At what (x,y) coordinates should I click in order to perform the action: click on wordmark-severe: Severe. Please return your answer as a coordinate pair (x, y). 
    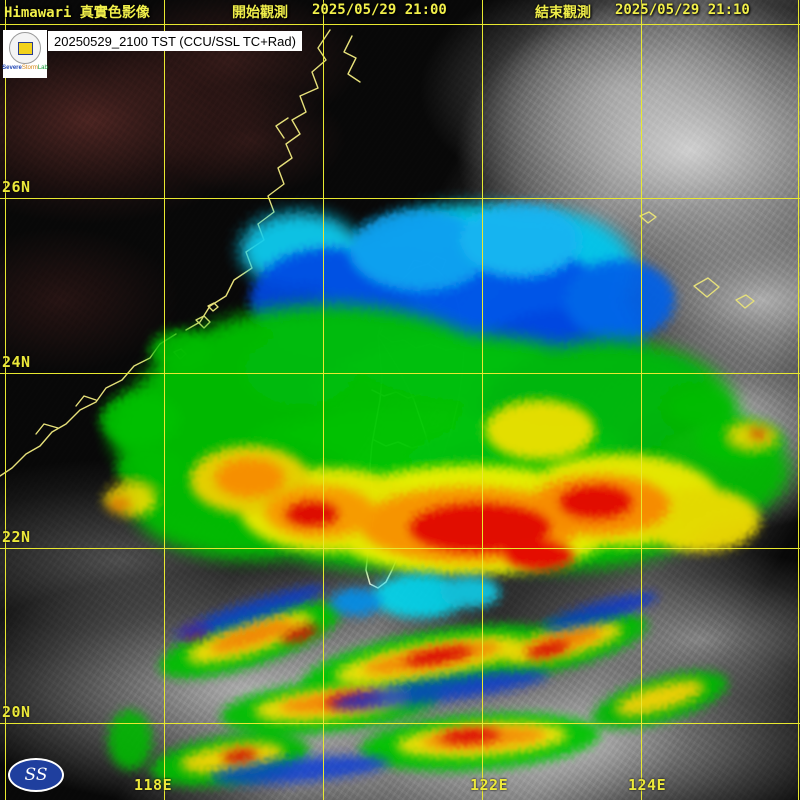
    Looking at the image, I should click on (12, 68).